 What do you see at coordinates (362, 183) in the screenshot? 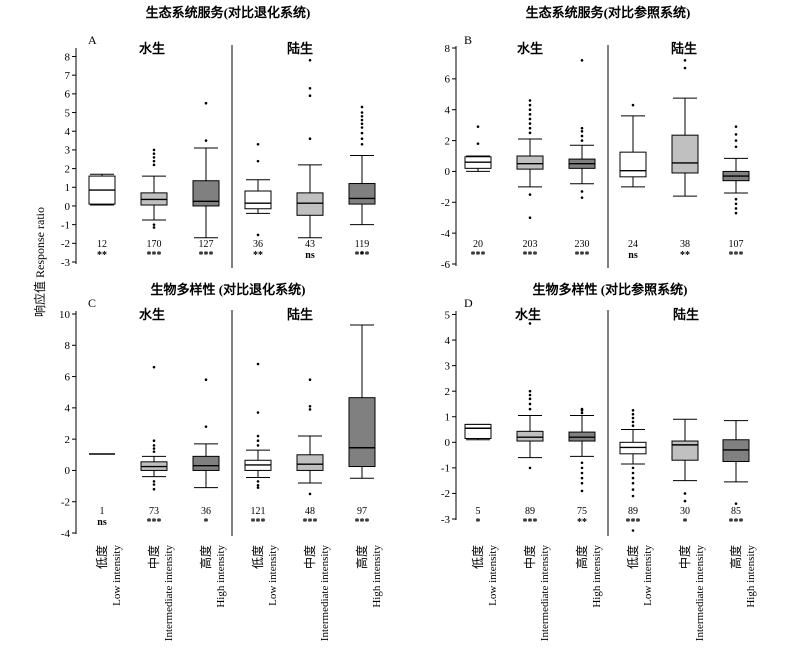
I see `box-plot: 119***` at bounding box center [362, 183].